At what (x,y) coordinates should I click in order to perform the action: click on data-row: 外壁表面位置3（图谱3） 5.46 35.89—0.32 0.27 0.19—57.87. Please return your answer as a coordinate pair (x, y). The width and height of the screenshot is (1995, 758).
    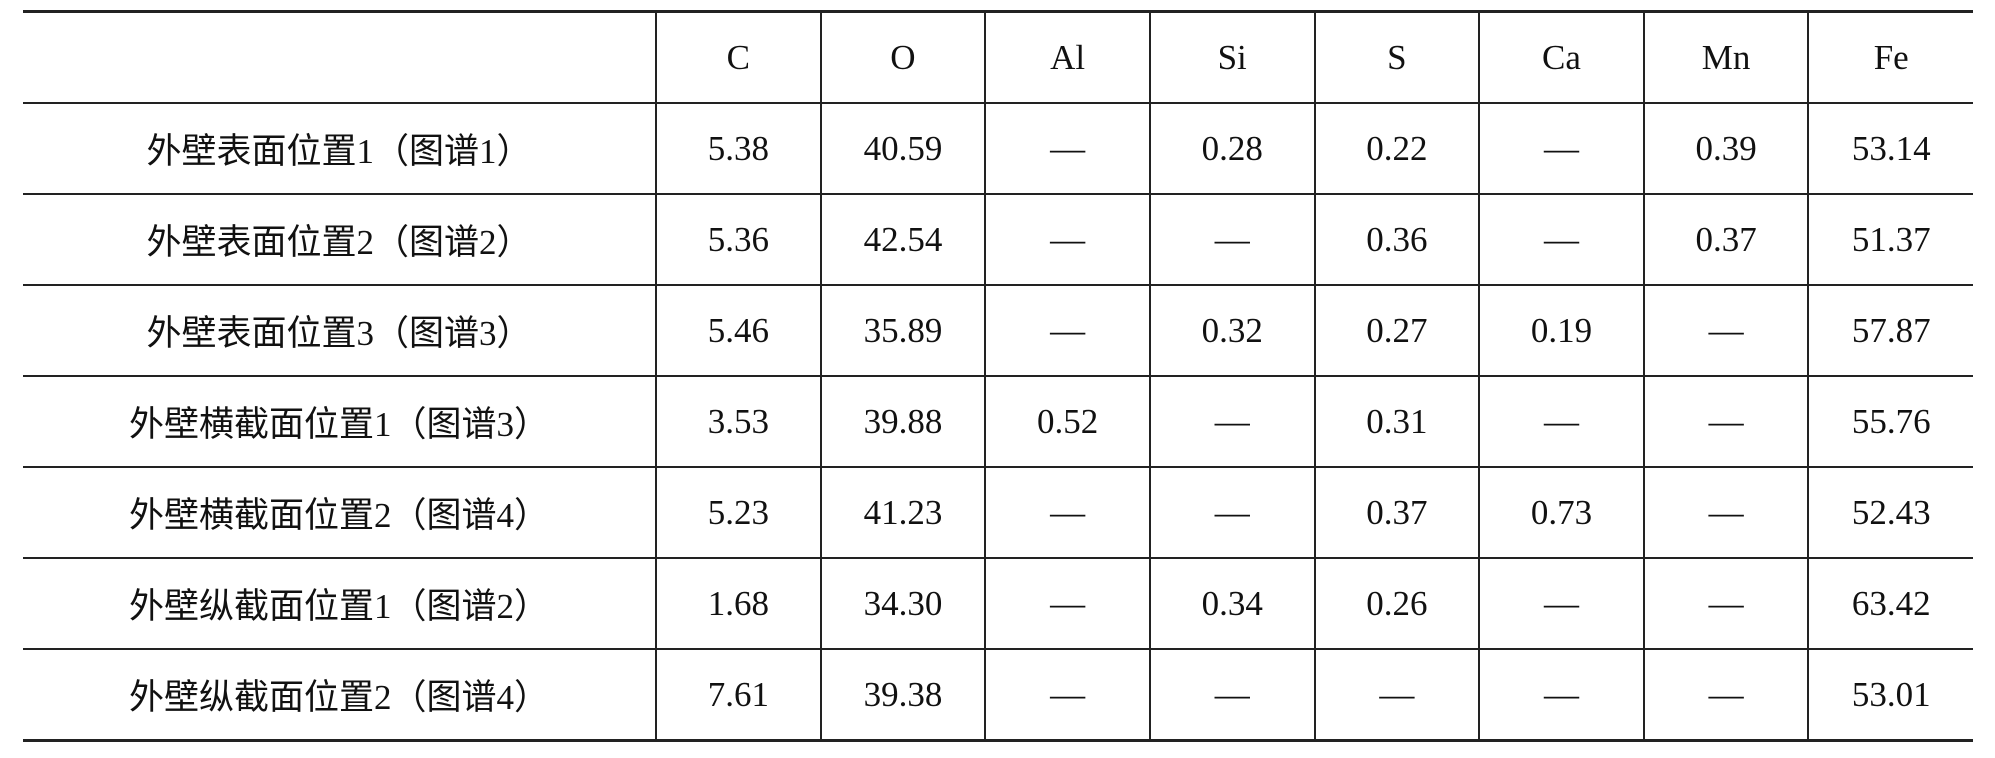
    Looking at the image, I should click on (998, 331).